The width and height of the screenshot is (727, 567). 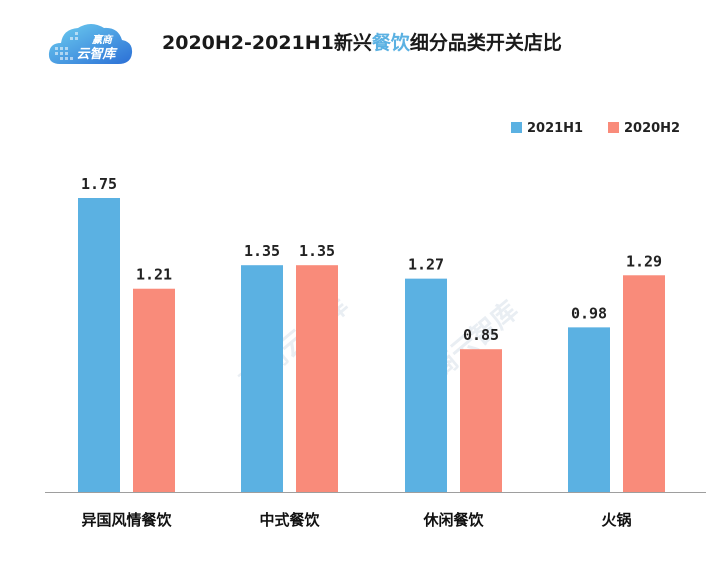 What do you see at coordinates (154, 275) in the screenshot?
I see `data-label-2020H2-0: 1.21` at bounding box center [154, 275].